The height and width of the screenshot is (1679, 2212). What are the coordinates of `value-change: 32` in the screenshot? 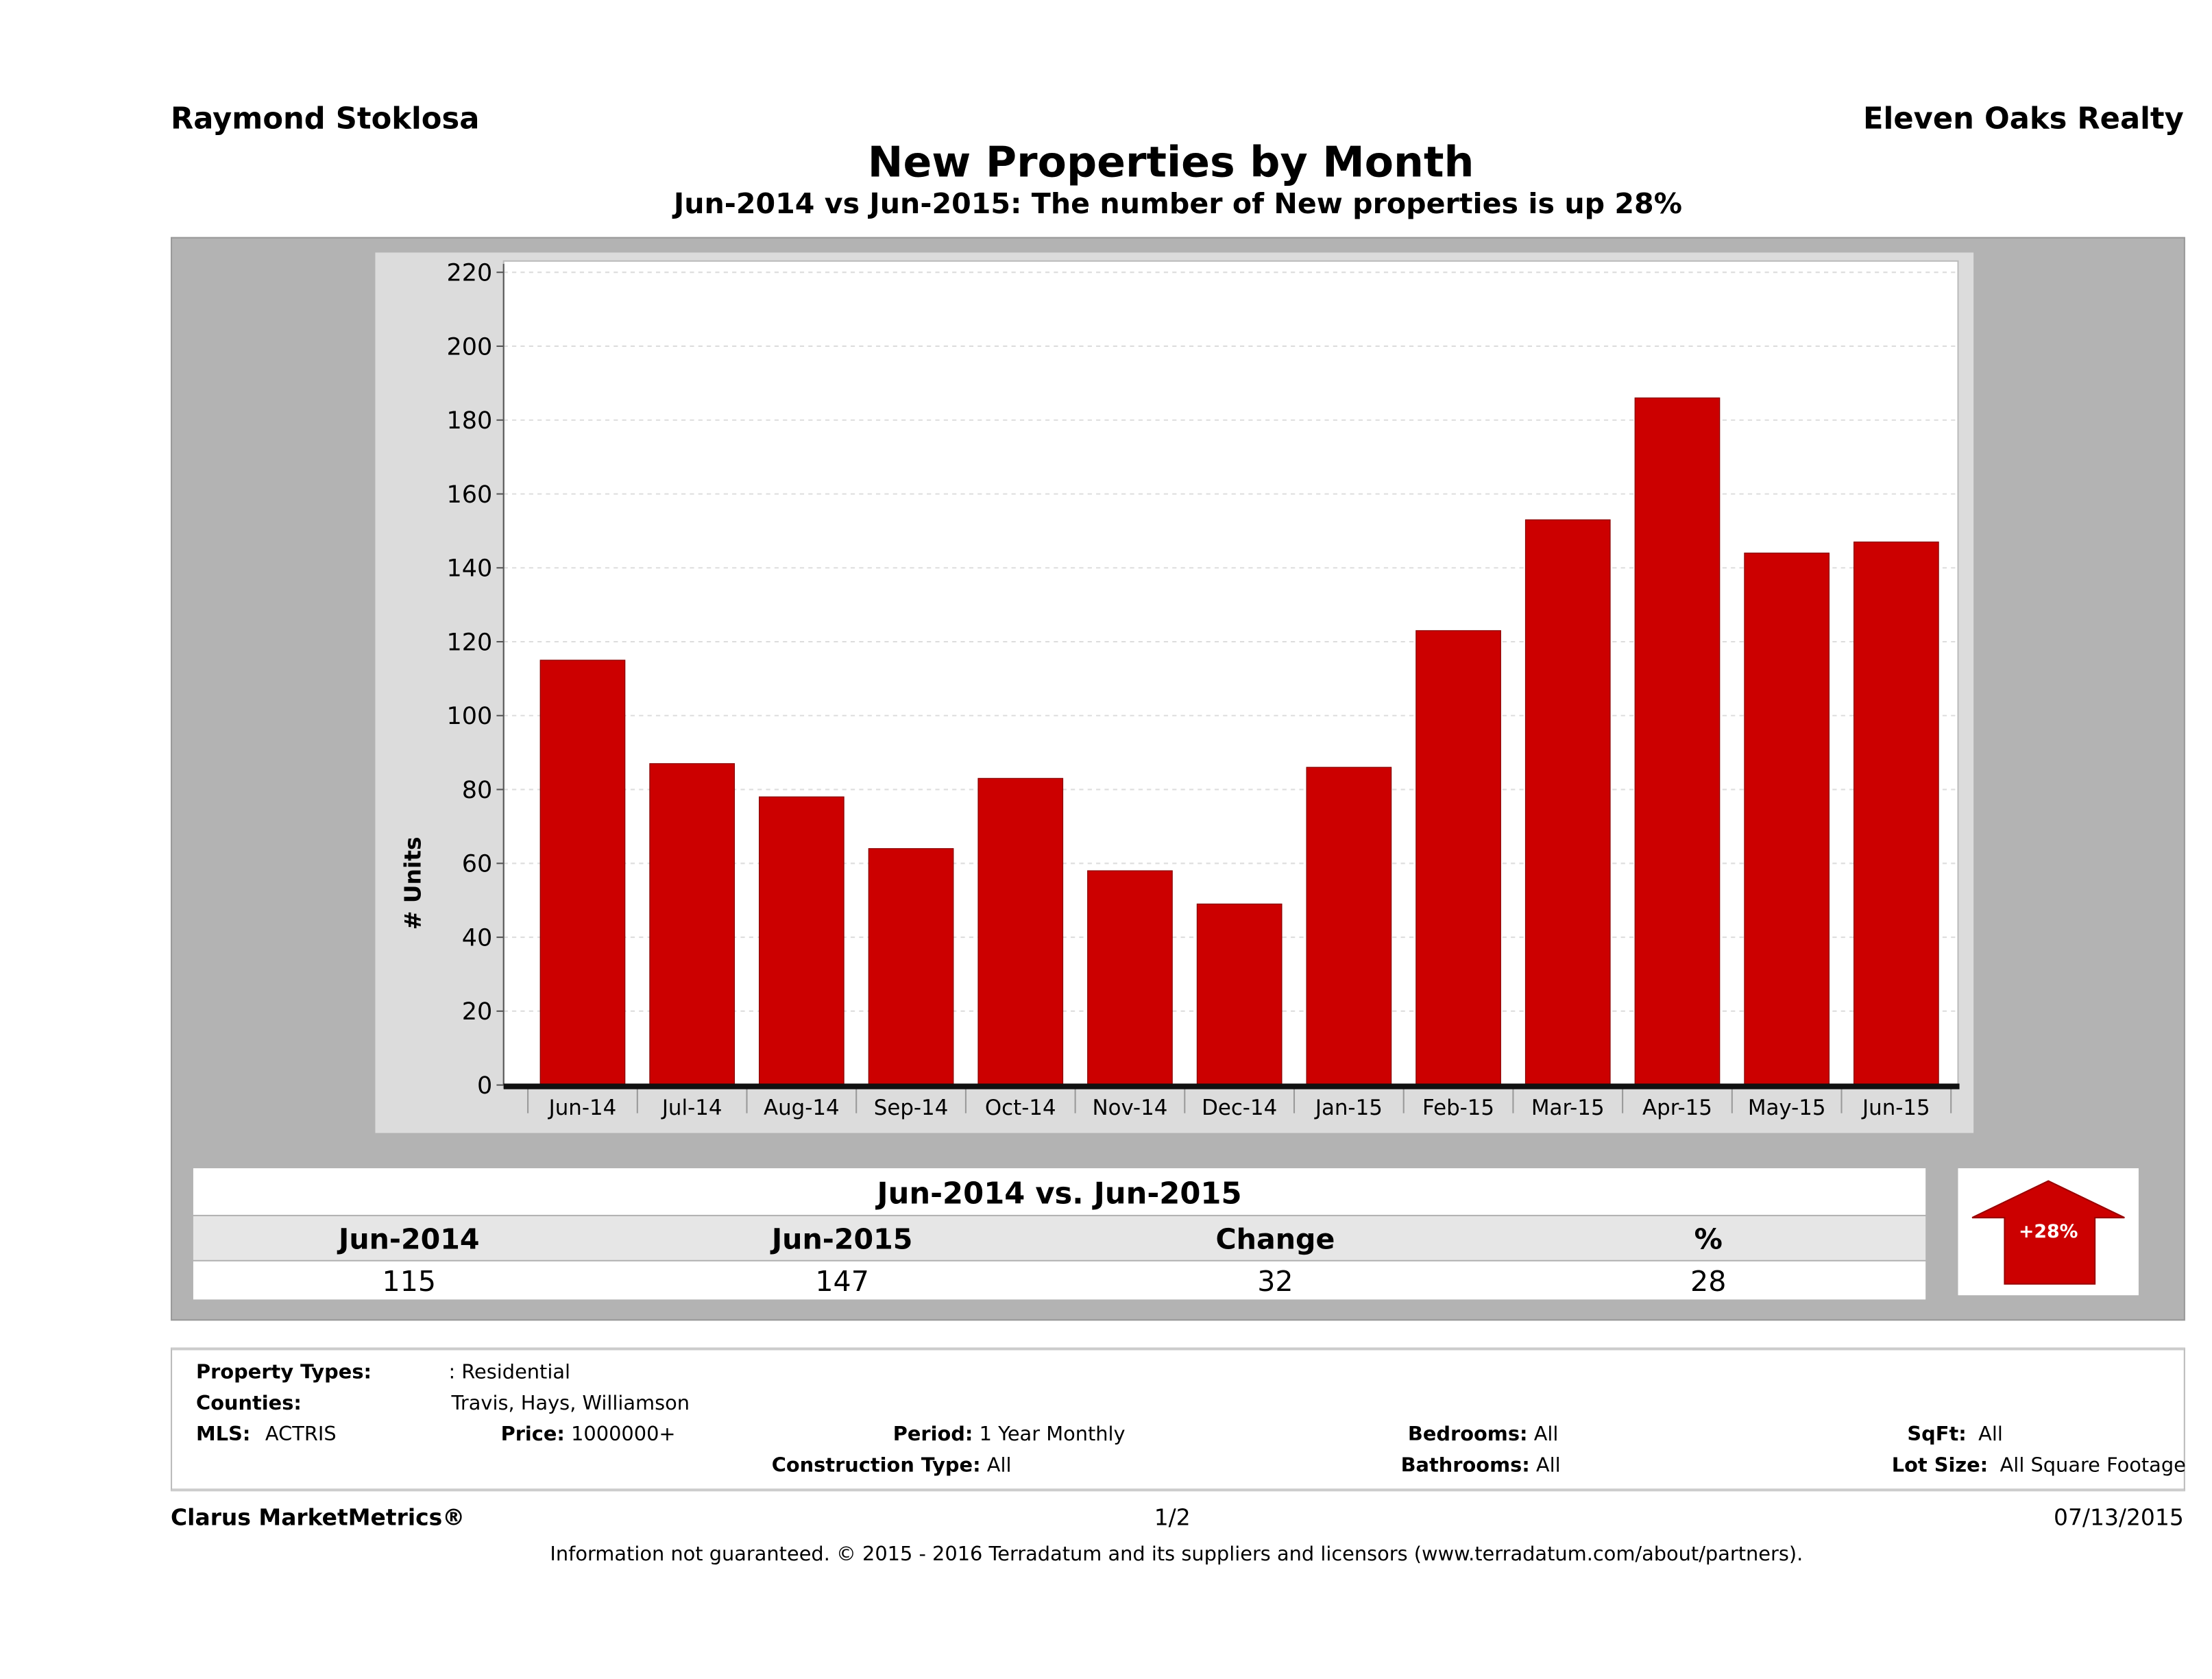 It's located at (1275, 1281).